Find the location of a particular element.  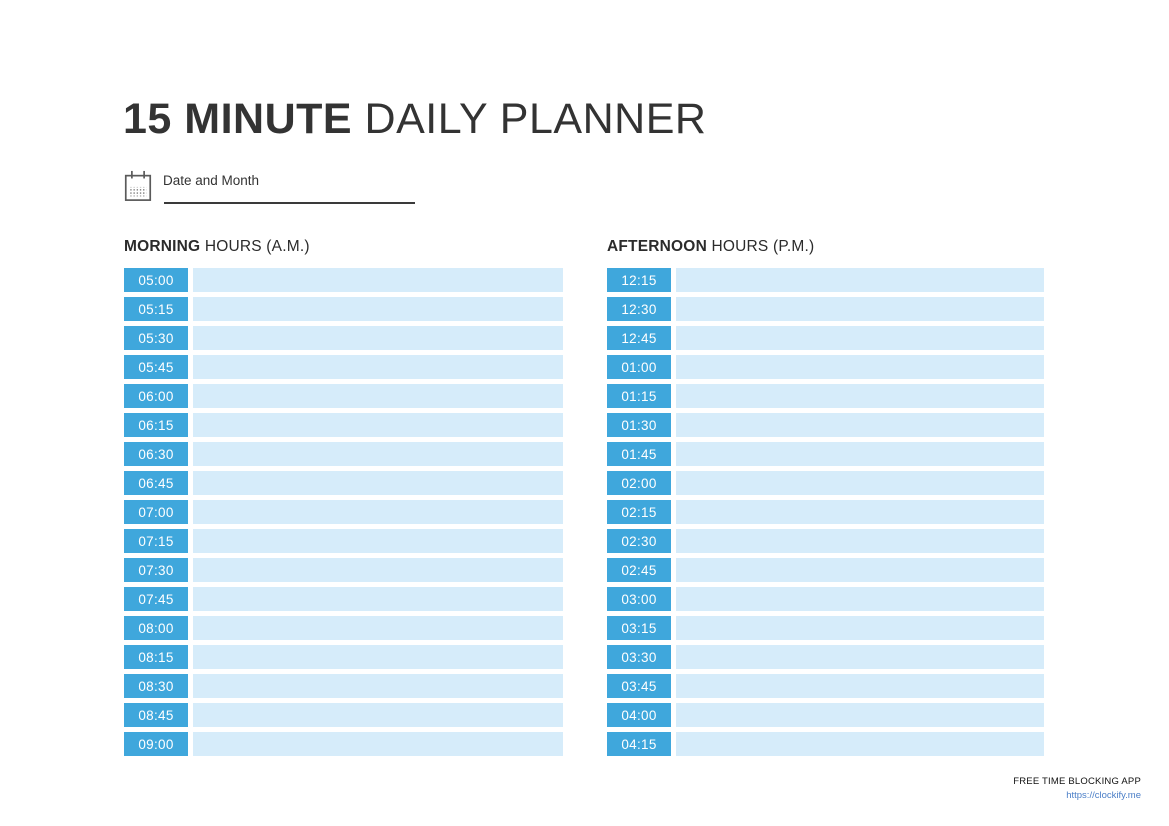

time-slot-row: 07:00 is located at coordinates (344, 512).